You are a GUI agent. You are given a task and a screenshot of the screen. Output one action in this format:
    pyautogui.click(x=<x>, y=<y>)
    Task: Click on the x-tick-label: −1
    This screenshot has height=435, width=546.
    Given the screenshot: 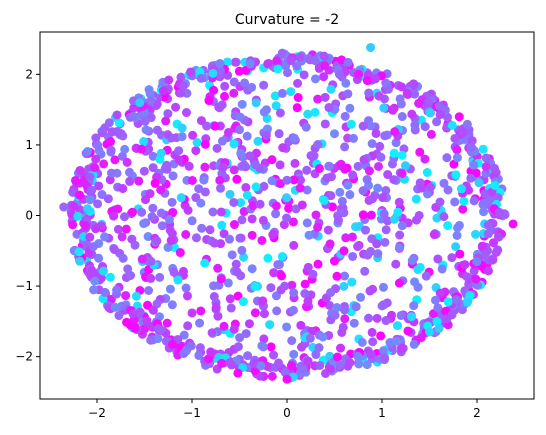 What is the action you would take?
    pyautogui.click(x=192, y=413)
    